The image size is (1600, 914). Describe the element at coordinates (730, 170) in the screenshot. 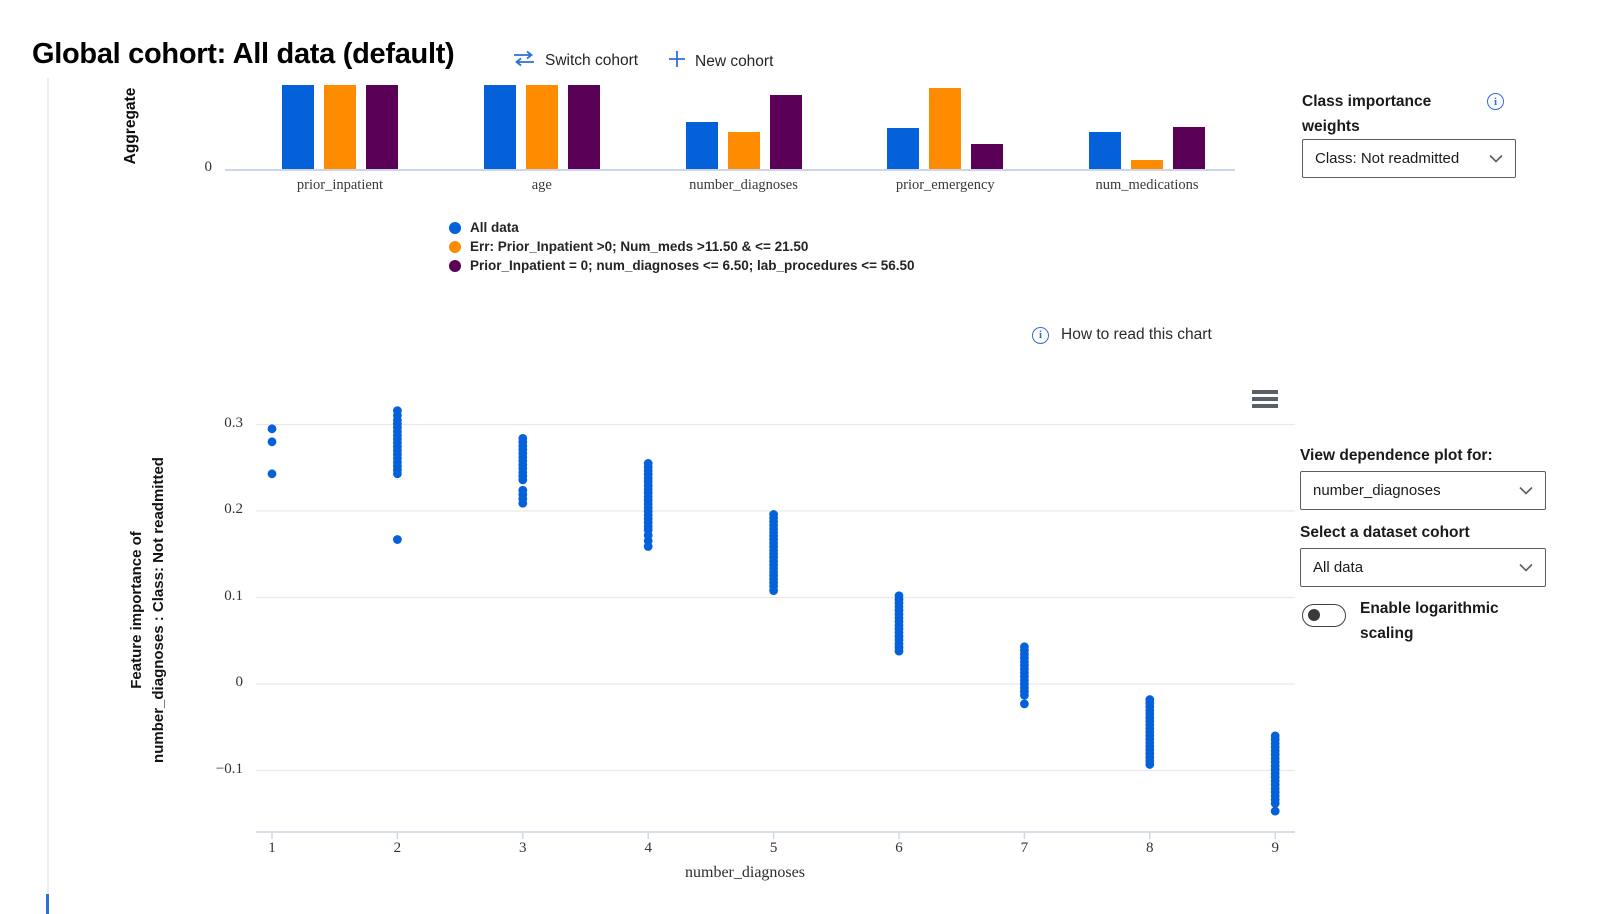

I see `bar-chart-baseline` at that location.